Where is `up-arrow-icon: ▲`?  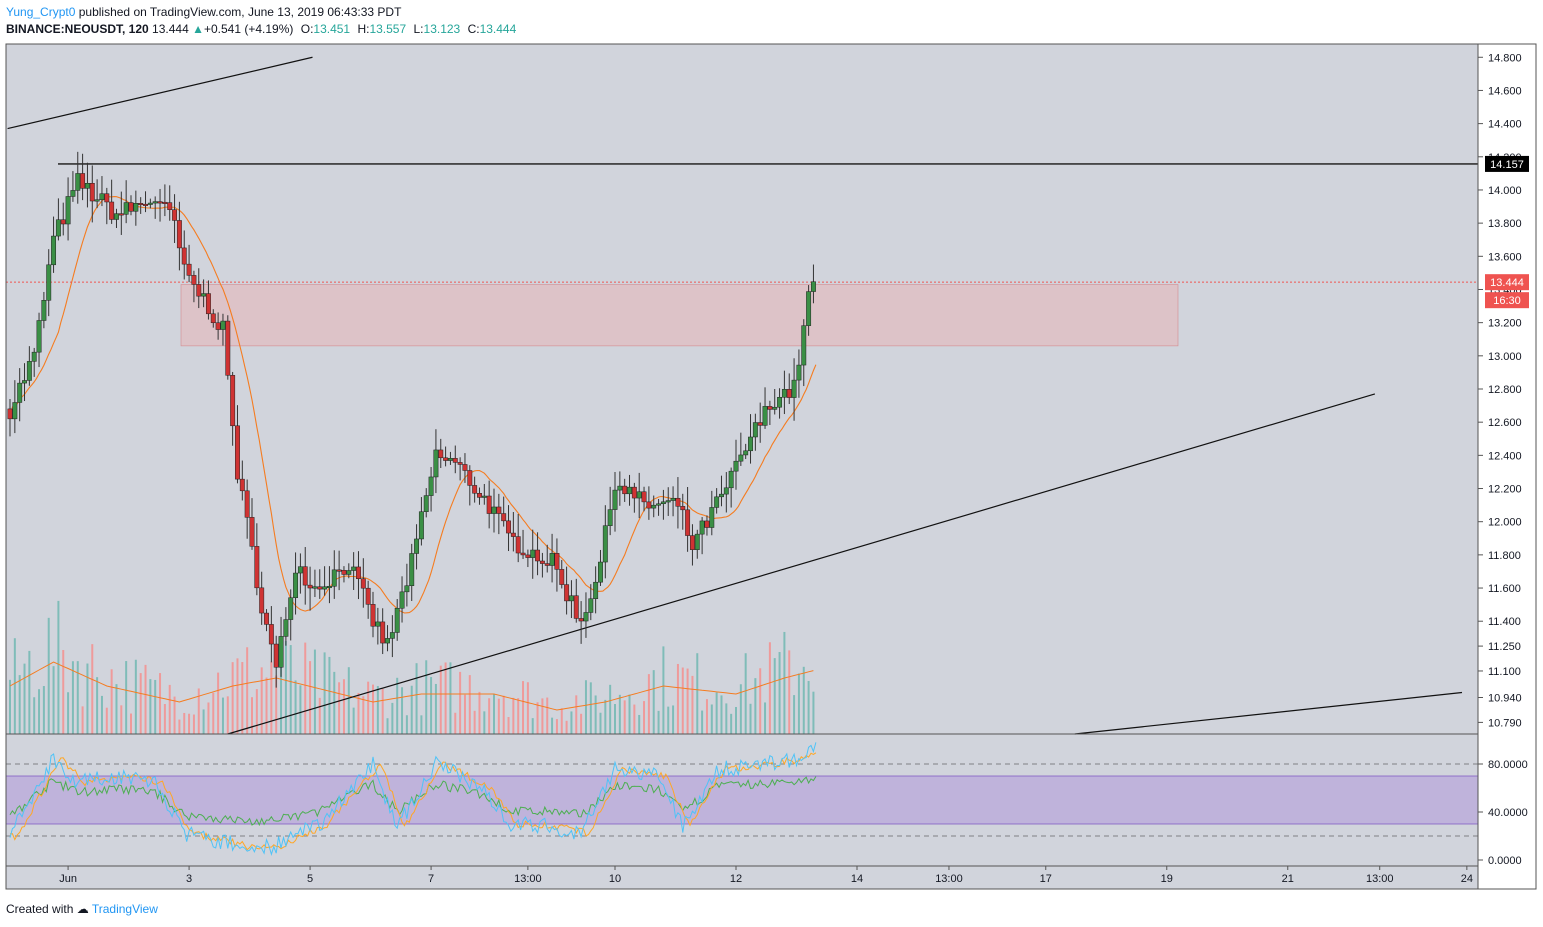 up-arrow-icon: ▲ is located at coordinates (198, 29).